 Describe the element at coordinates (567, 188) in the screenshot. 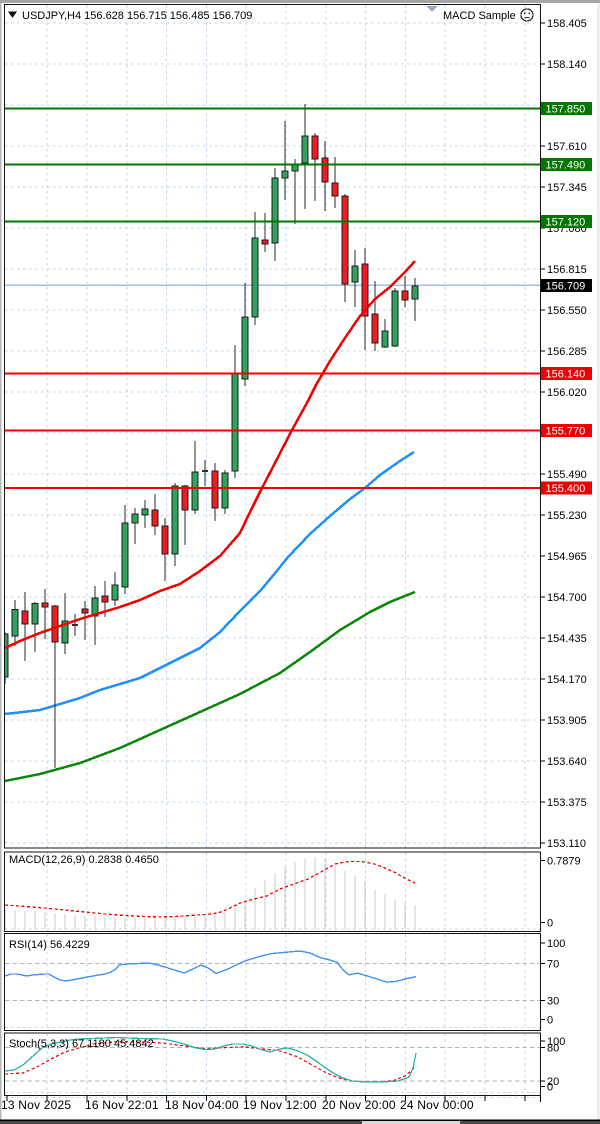

I see `svg-text: 157.345` at that location.